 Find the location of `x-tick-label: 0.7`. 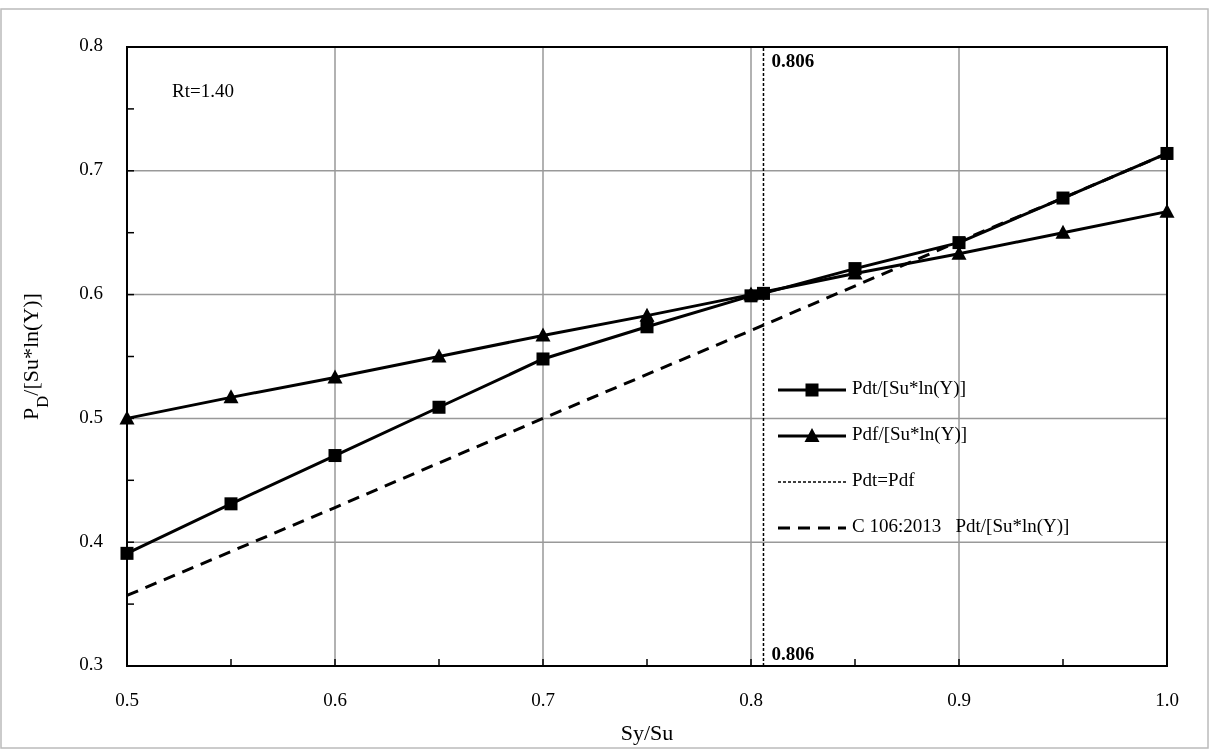

x-tick-label: 0.7 is located at coordinates (543, 699).